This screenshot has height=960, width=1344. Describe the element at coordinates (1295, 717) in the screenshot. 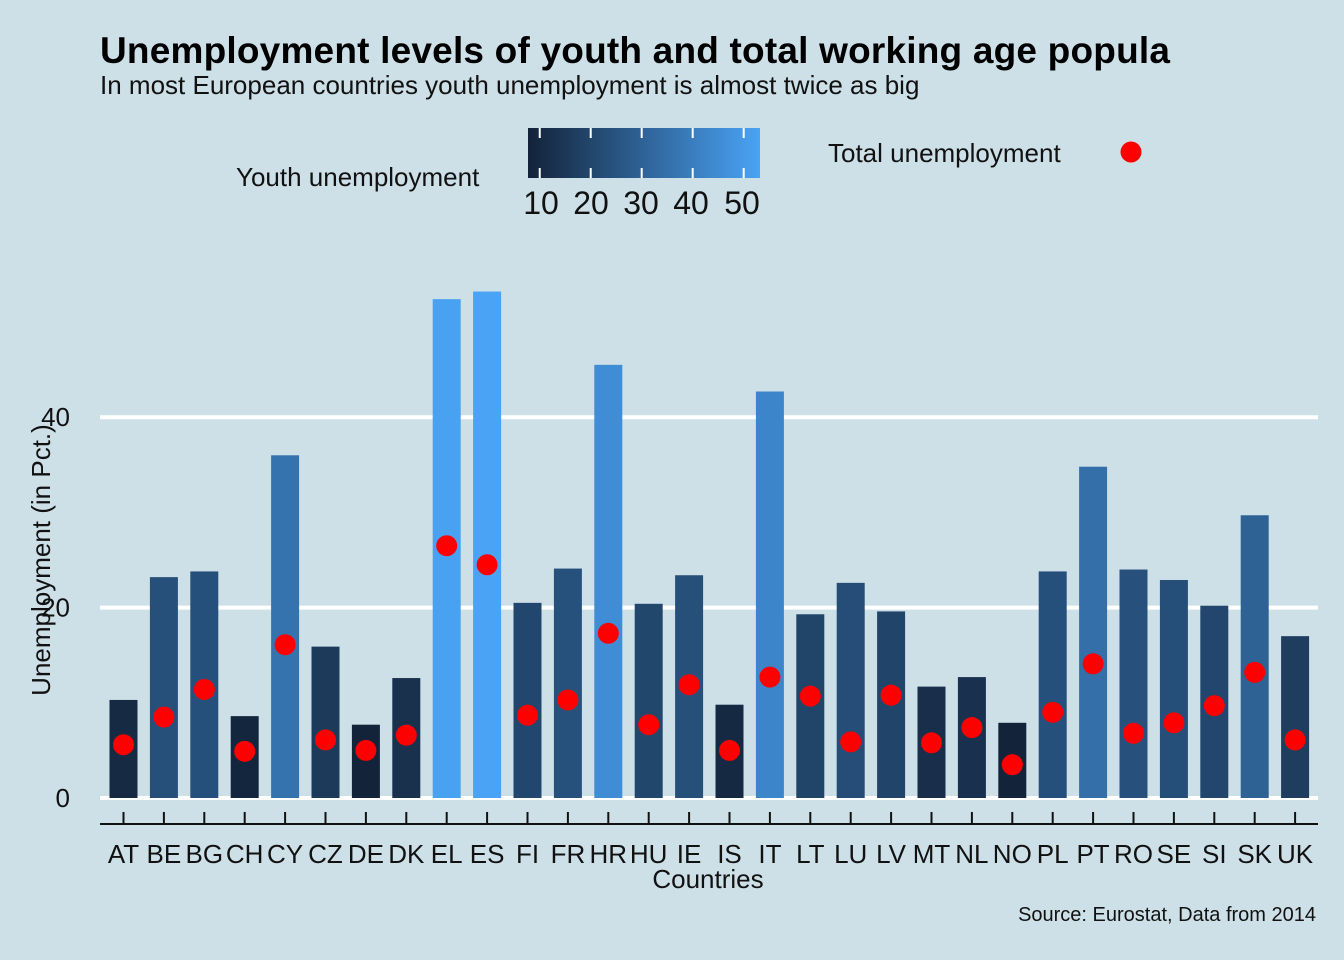

I see `bar-UK` at that location.